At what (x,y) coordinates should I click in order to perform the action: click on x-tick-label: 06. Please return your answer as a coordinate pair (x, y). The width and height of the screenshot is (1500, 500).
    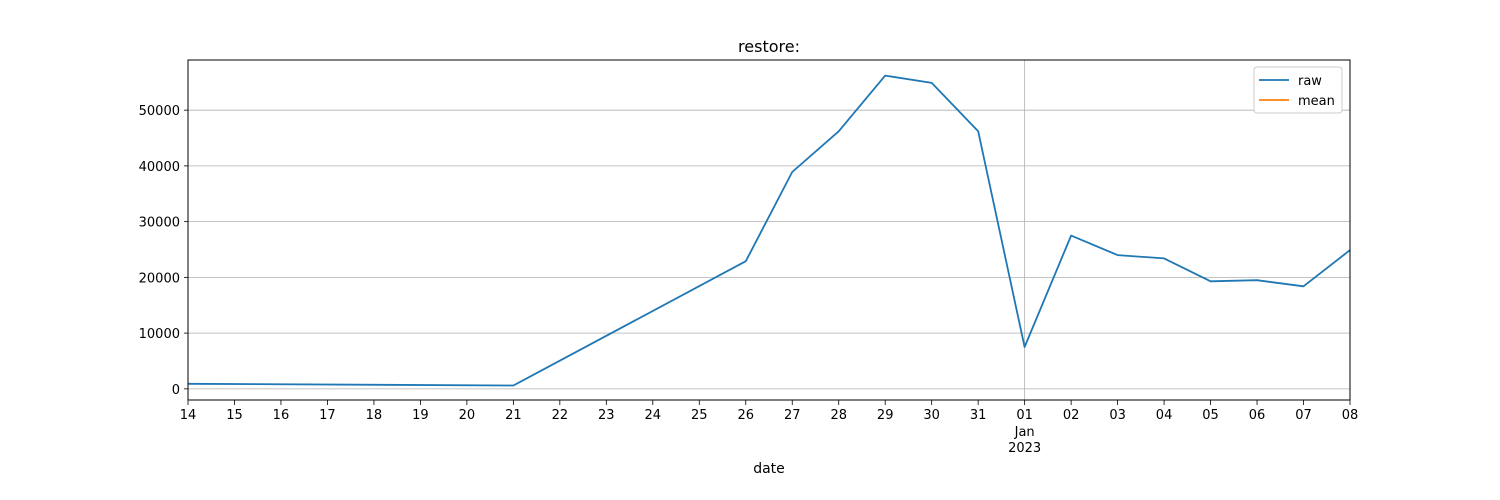
    Looking at the image, I should click on (1257, 415).